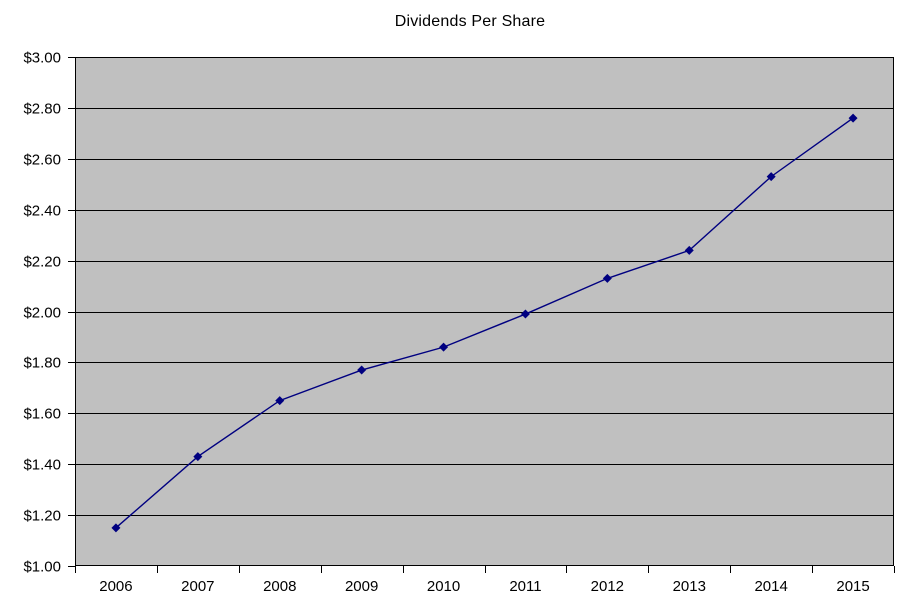 The height and width of the screenshot is (613, 912). I want to click on y-axis-tick-label: $1.80, so click(42, 363).